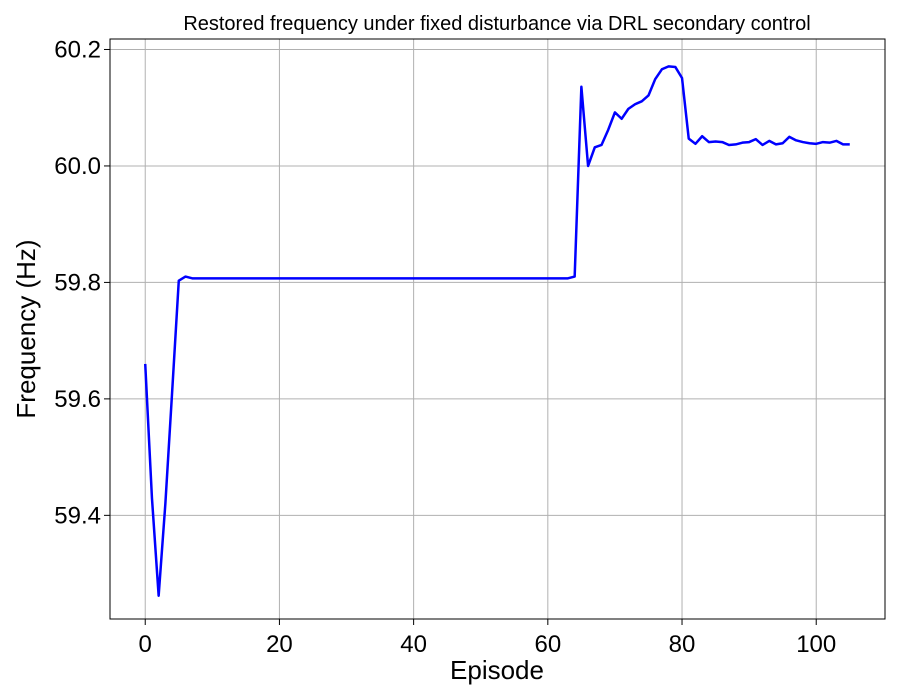 This screenshot has width=900, height=700. I want to click on x-tick-label: 80, so click(682, 644).